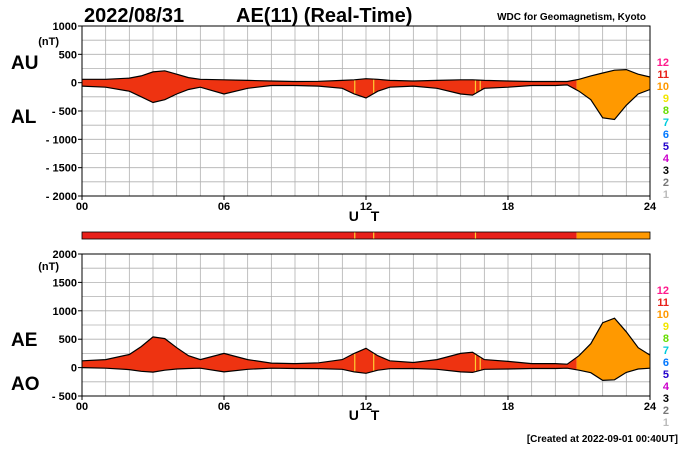  What do you see at coordinates (366, 341) in the screenshot?
I see `ae-line` at bounding box center [366, 341].